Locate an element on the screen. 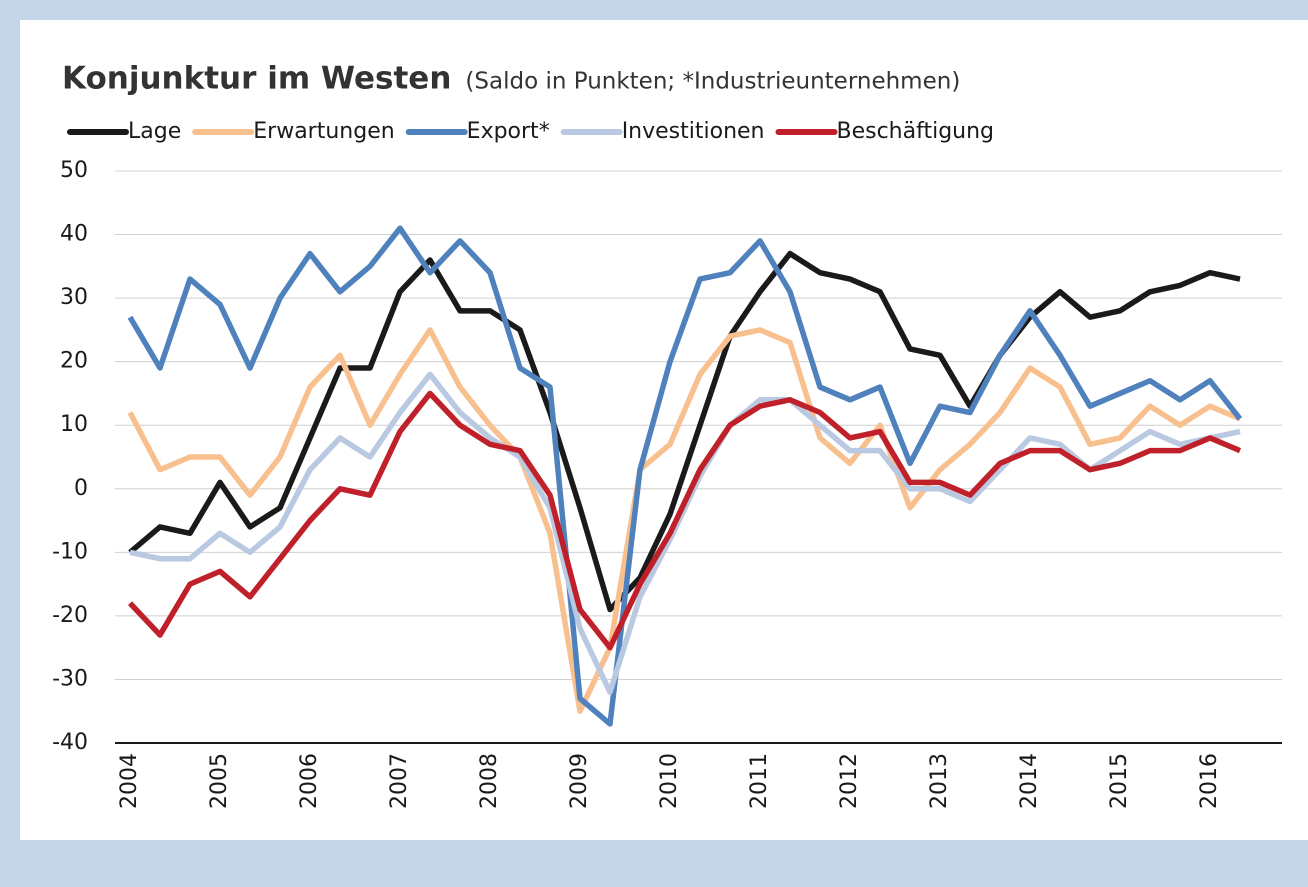 The height and width of the screenshot is (887, 1308). x-tick-label: 2004 is located at coordinates (129, 781).